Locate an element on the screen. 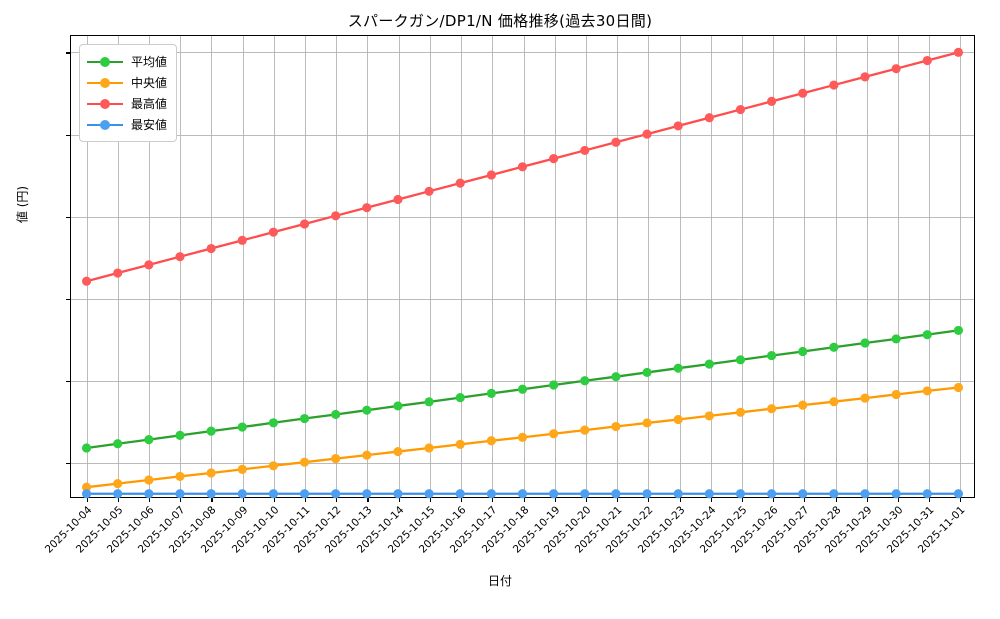 The width and height of the screenshot is (1000, 619). legend-label: 最高値 is located at coordinates (149, 104).